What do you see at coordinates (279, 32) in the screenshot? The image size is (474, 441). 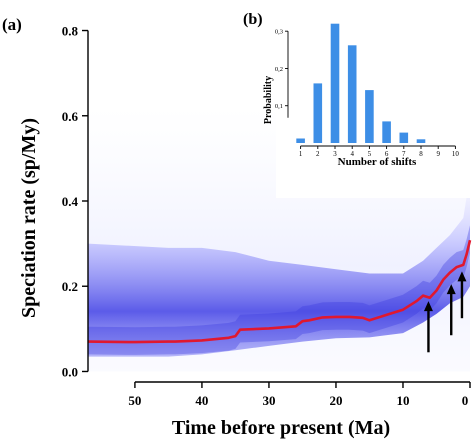 I see `inset-y-tick-label: 0,3` at bounding box center [279, 32].